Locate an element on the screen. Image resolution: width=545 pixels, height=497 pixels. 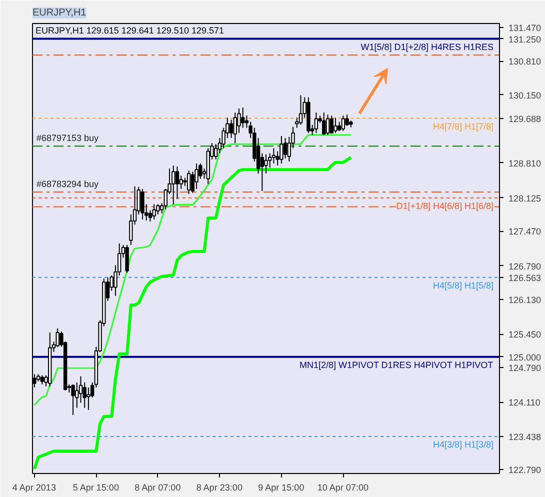
y-tick-label: 122.790 is located at coordinates (525, 469).